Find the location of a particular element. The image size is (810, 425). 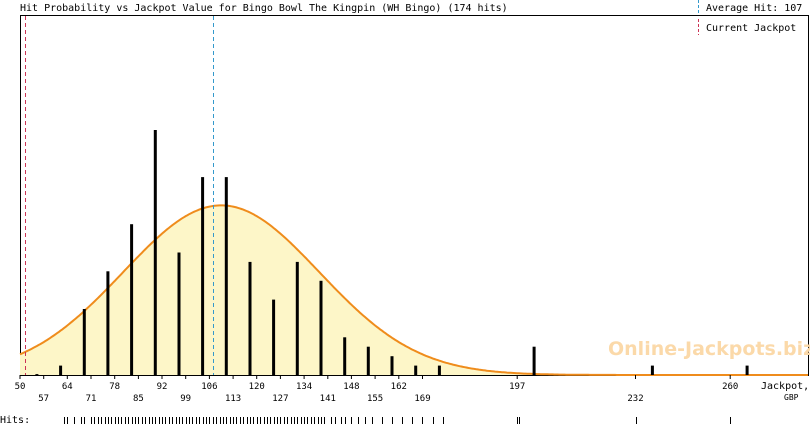

x-tick-label: 106 is located at coordinates (209, 387).